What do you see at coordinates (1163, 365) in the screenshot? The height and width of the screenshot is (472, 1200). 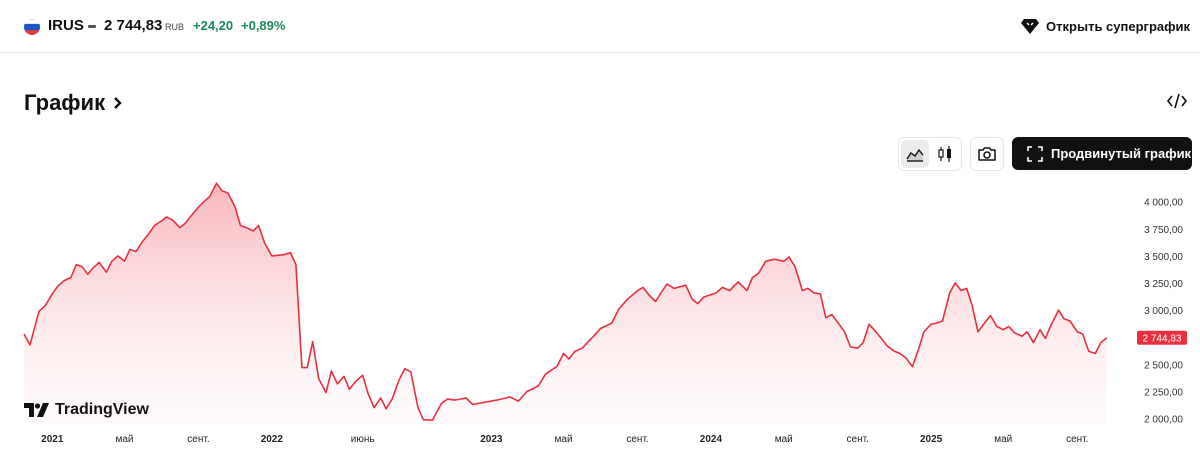 I see `y-tick-label: 2 500,00` at bounding box center [1163, 365].